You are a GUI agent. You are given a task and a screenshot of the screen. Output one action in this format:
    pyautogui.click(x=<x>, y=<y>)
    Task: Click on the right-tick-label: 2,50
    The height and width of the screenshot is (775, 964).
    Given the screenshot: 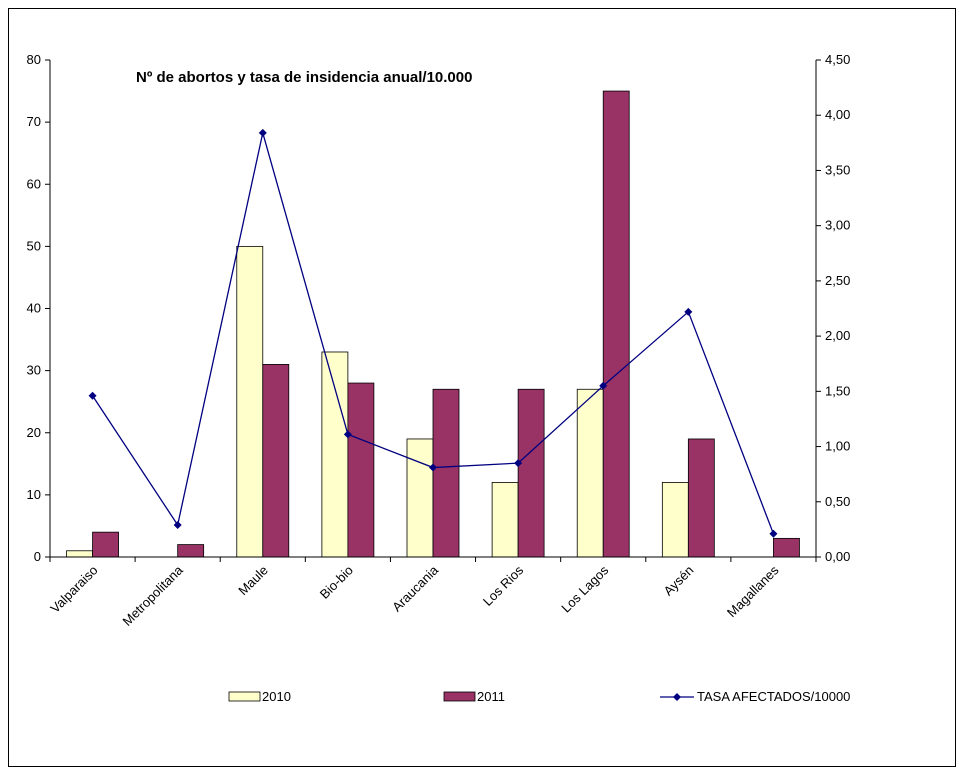 What is the action you would take?
    pyautogui.click(x=837, y=280)
    